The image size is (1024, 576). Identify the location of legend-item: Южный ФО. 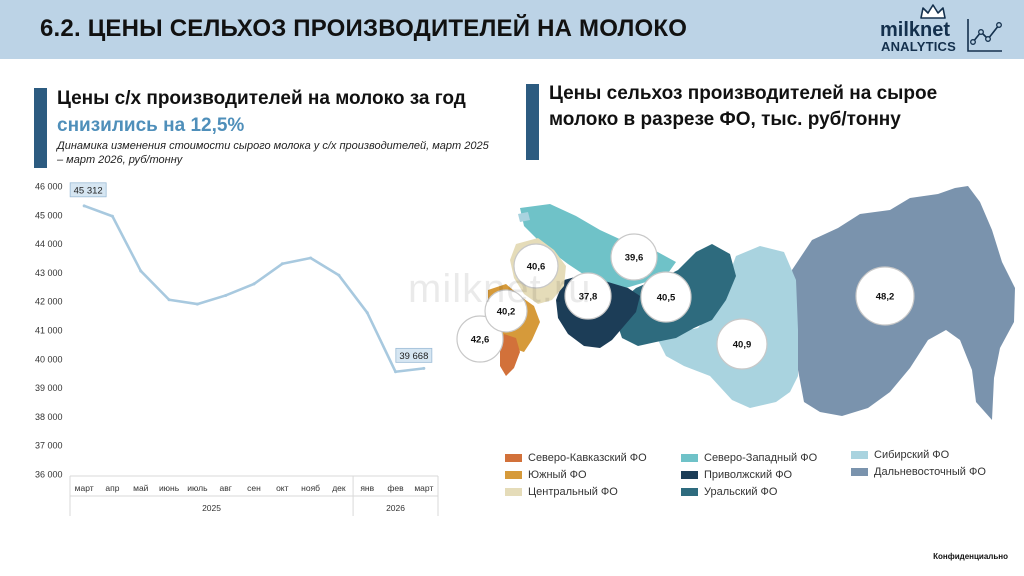
(546, 475).